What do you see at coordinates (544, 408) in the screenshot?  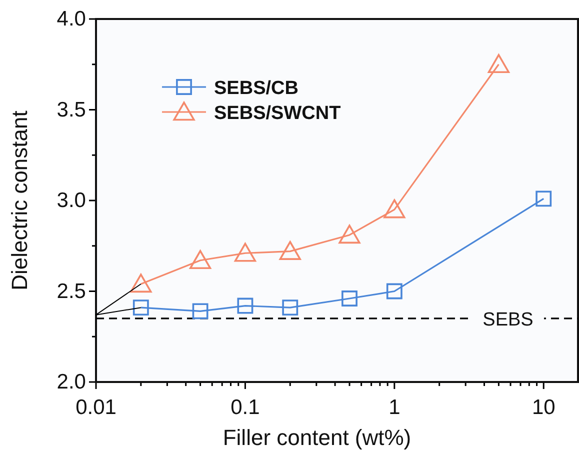 I see `x-tick-label: 10` at bounding box center [544, 408].